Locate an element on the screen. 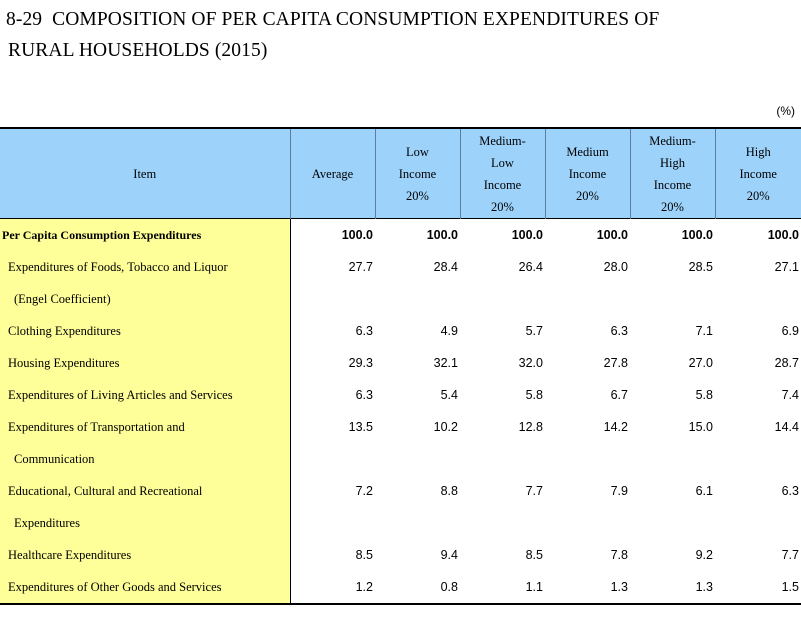 The height and width of the screenshot is (621, 801). cell-value: 4.9 is located at coordinates (449, 331).